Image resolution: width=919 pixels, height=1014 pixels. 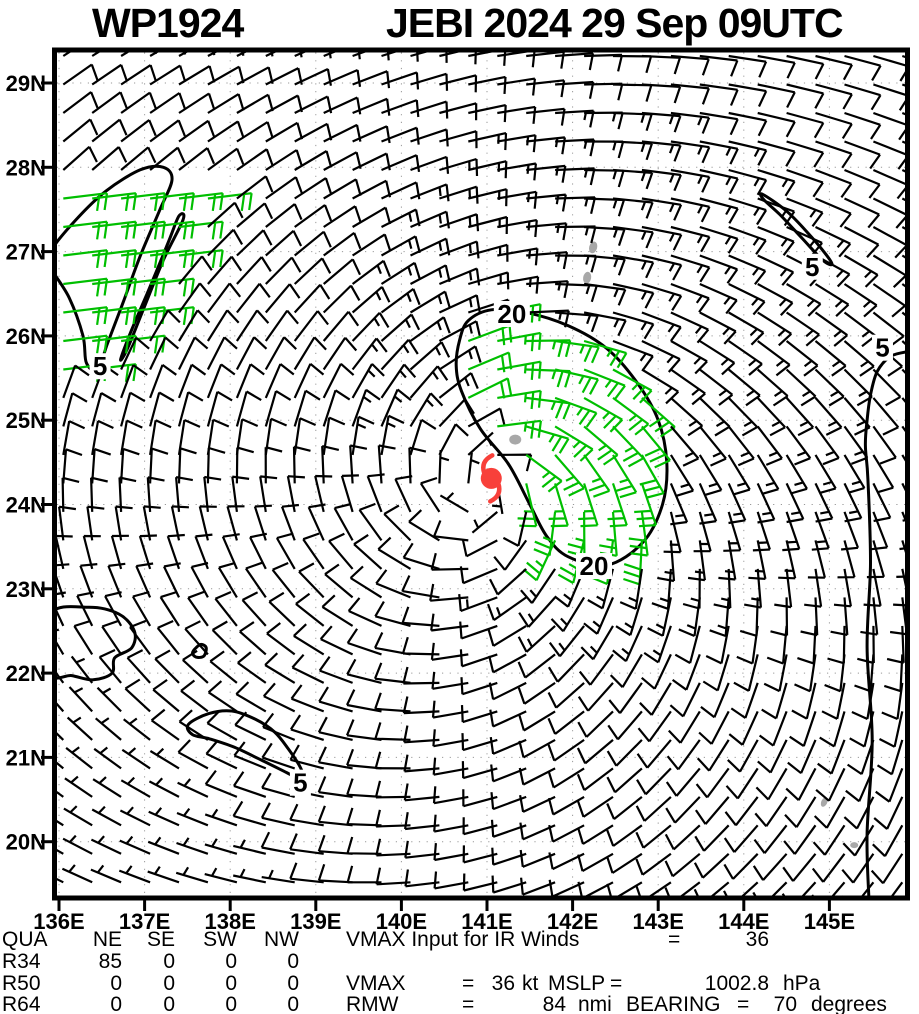 I want to click on stat-token: hPa, so click(x=802, y=983).